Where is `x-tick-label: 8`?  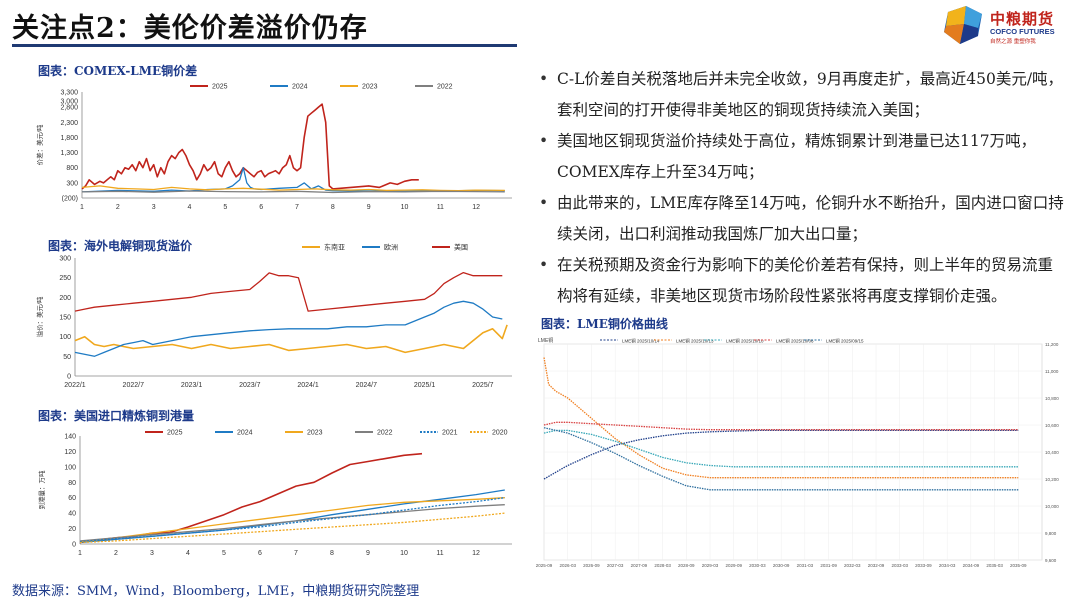
x-tick-label: 8 is located at coordinates (333, 207).